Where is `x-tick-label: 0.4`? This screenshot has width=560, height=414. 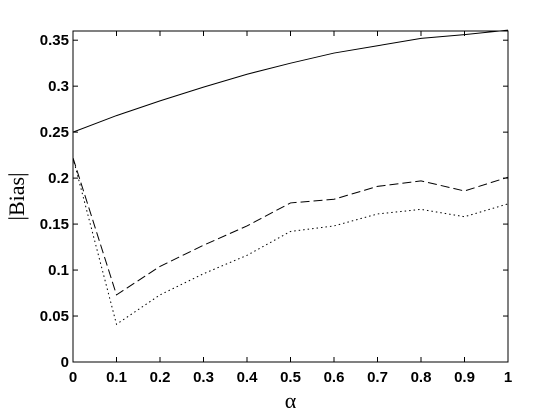
x-tick-label: 0.4 is located at coordinates (248, 377).